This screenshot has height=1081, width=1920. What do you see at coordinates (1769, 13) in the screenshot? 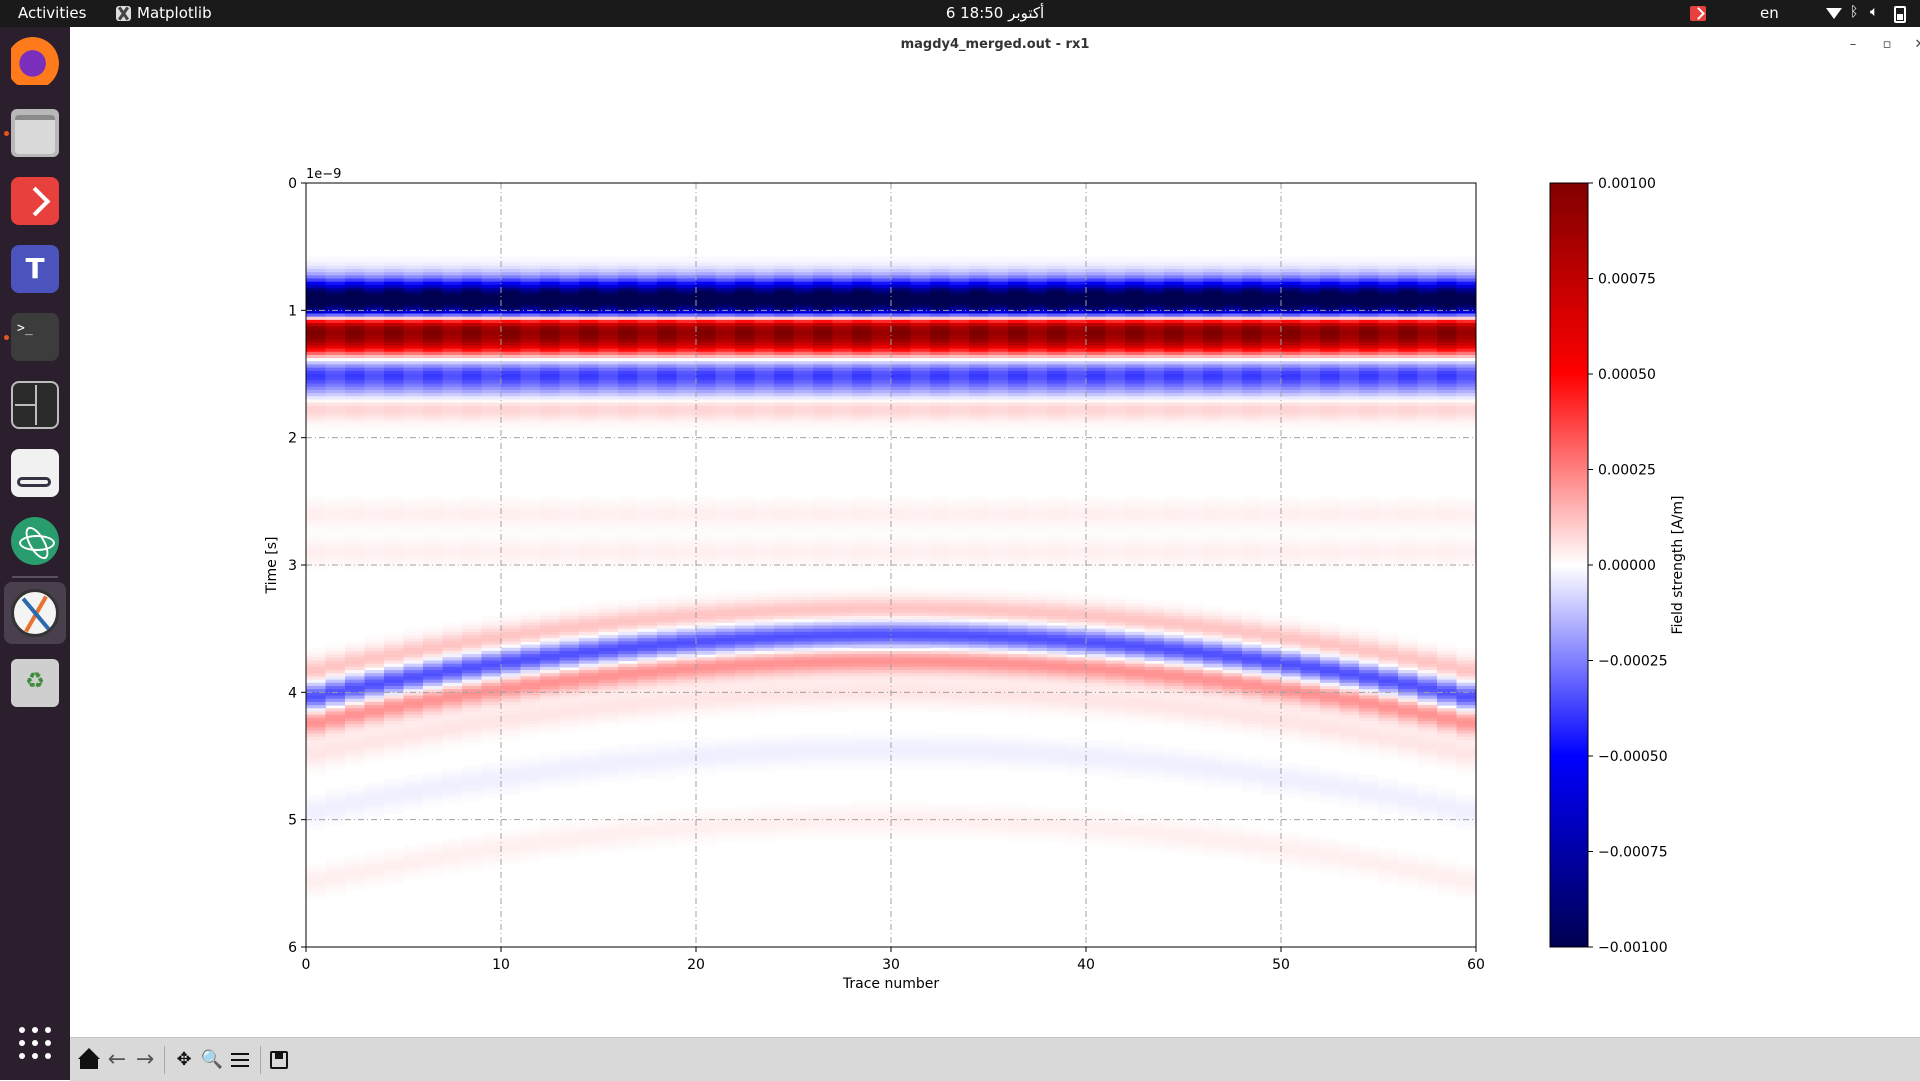
I see `keyboard-layout-indicator: en` at bounding box center [1769, 13].